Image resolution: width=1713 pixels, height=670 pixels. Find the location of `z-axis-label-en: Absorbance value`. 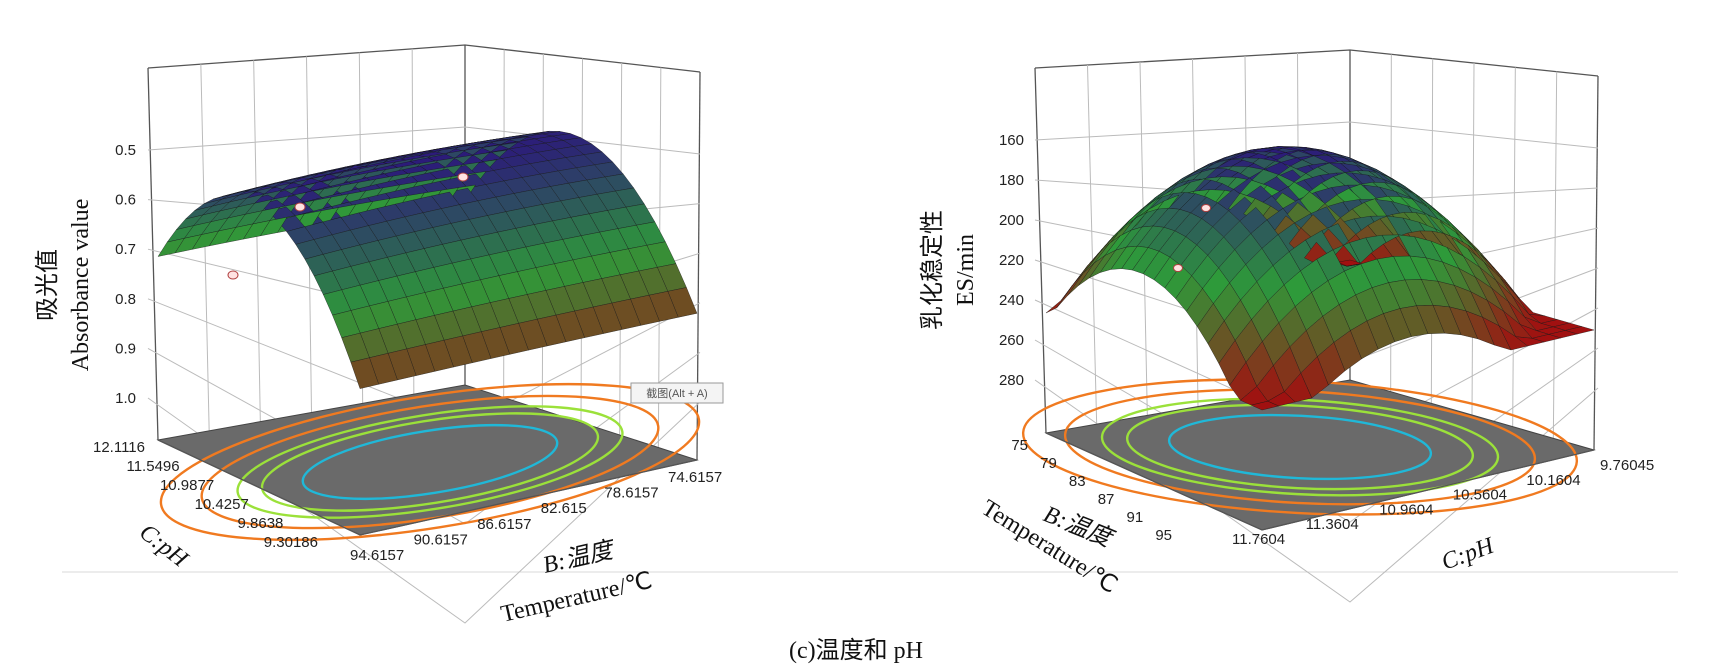

z-axis-label-en: Absorbance value is located at coordinates (81, 285).